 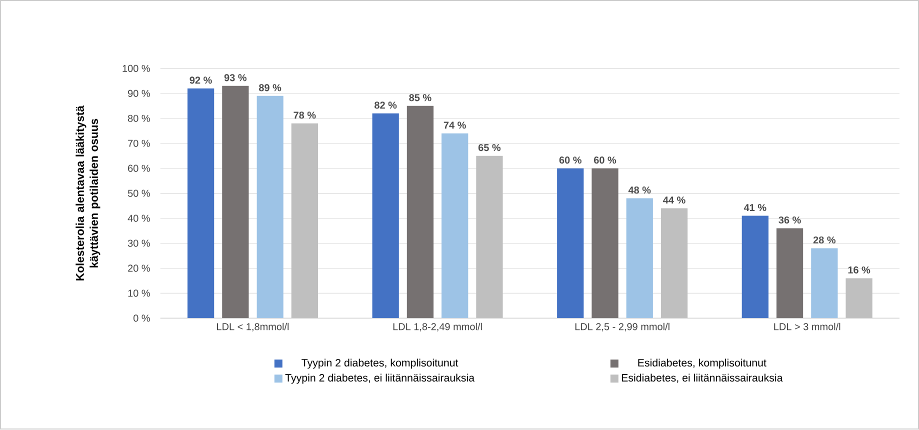 What do you see at coordinates (859, 270) in the screenshot?
I see `data-label: 16 %` at bounding box center [859, 270].